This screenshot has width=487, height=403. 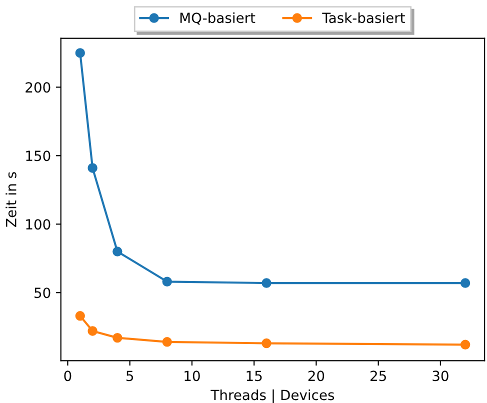 I want to click on x-tick-label: 25, so click(x=378, y=376).